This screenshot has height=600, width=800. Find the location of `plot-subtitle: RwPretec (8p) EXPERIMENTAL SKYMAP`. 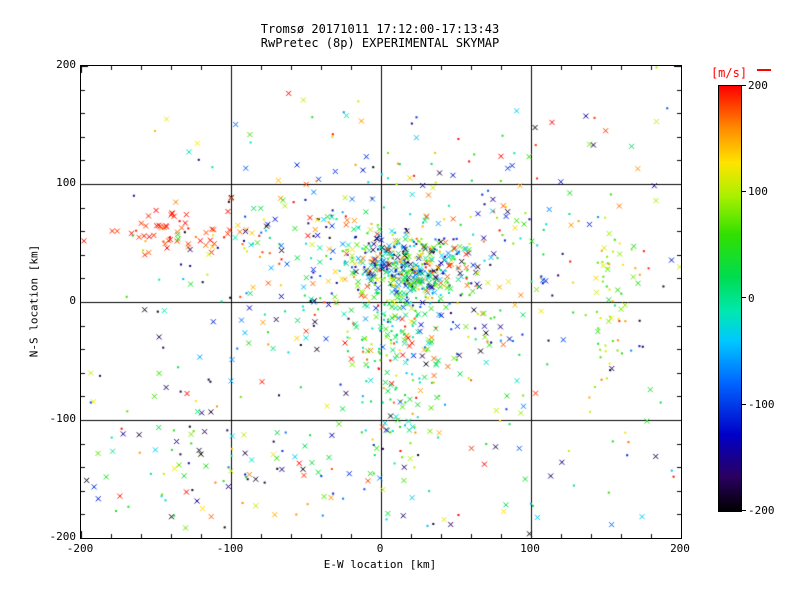

plot-subtitle: RwPretec (8p) EXPERIMENTAL SKYMAP is located at coordinates (380, 43).